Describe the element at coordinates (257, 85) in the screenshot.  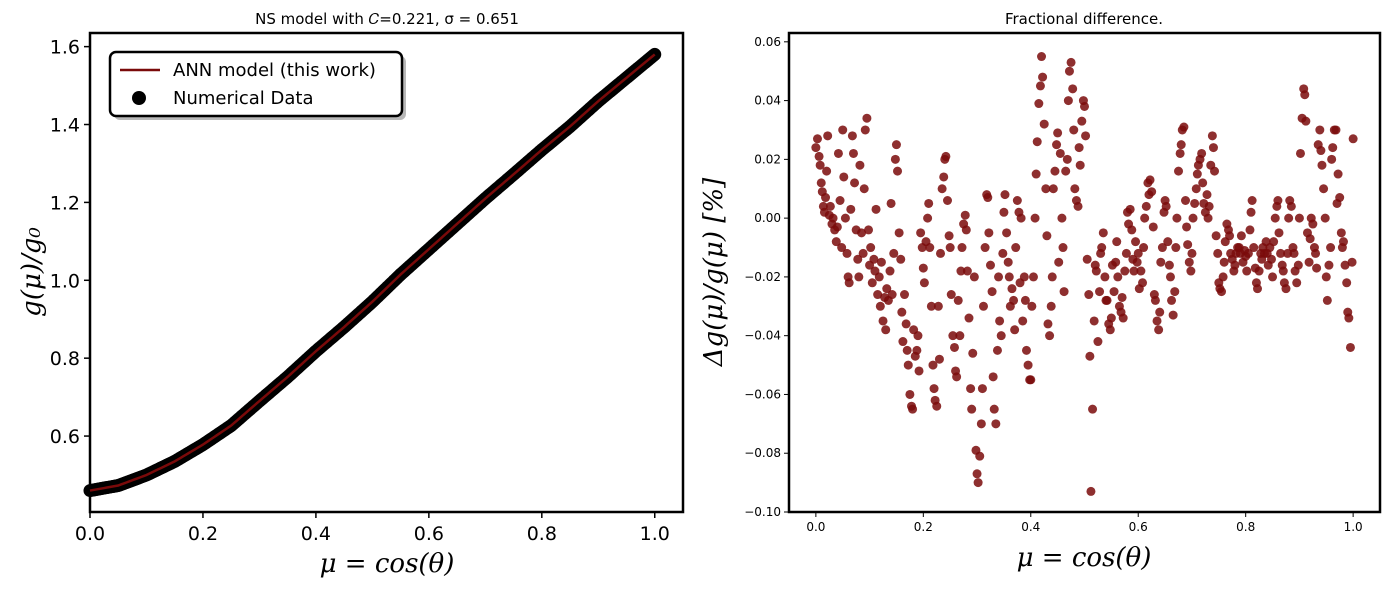
I see `left-legend: ANN model (this work) Numerical Data` at that location.